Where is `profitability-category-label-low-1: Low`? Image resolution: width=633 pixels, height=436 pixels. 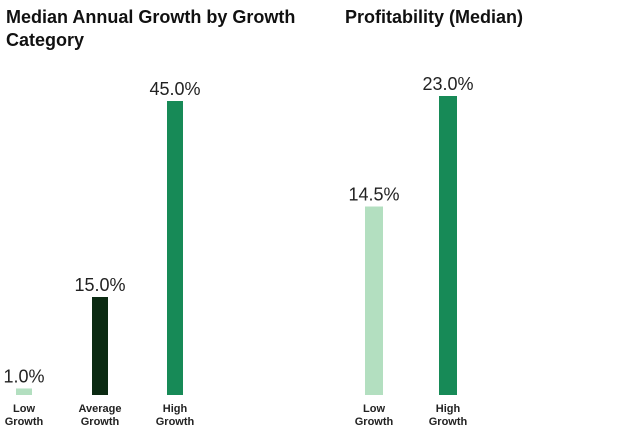 profitability-category-label-low-1: Low is located at coordinates (374, 409).